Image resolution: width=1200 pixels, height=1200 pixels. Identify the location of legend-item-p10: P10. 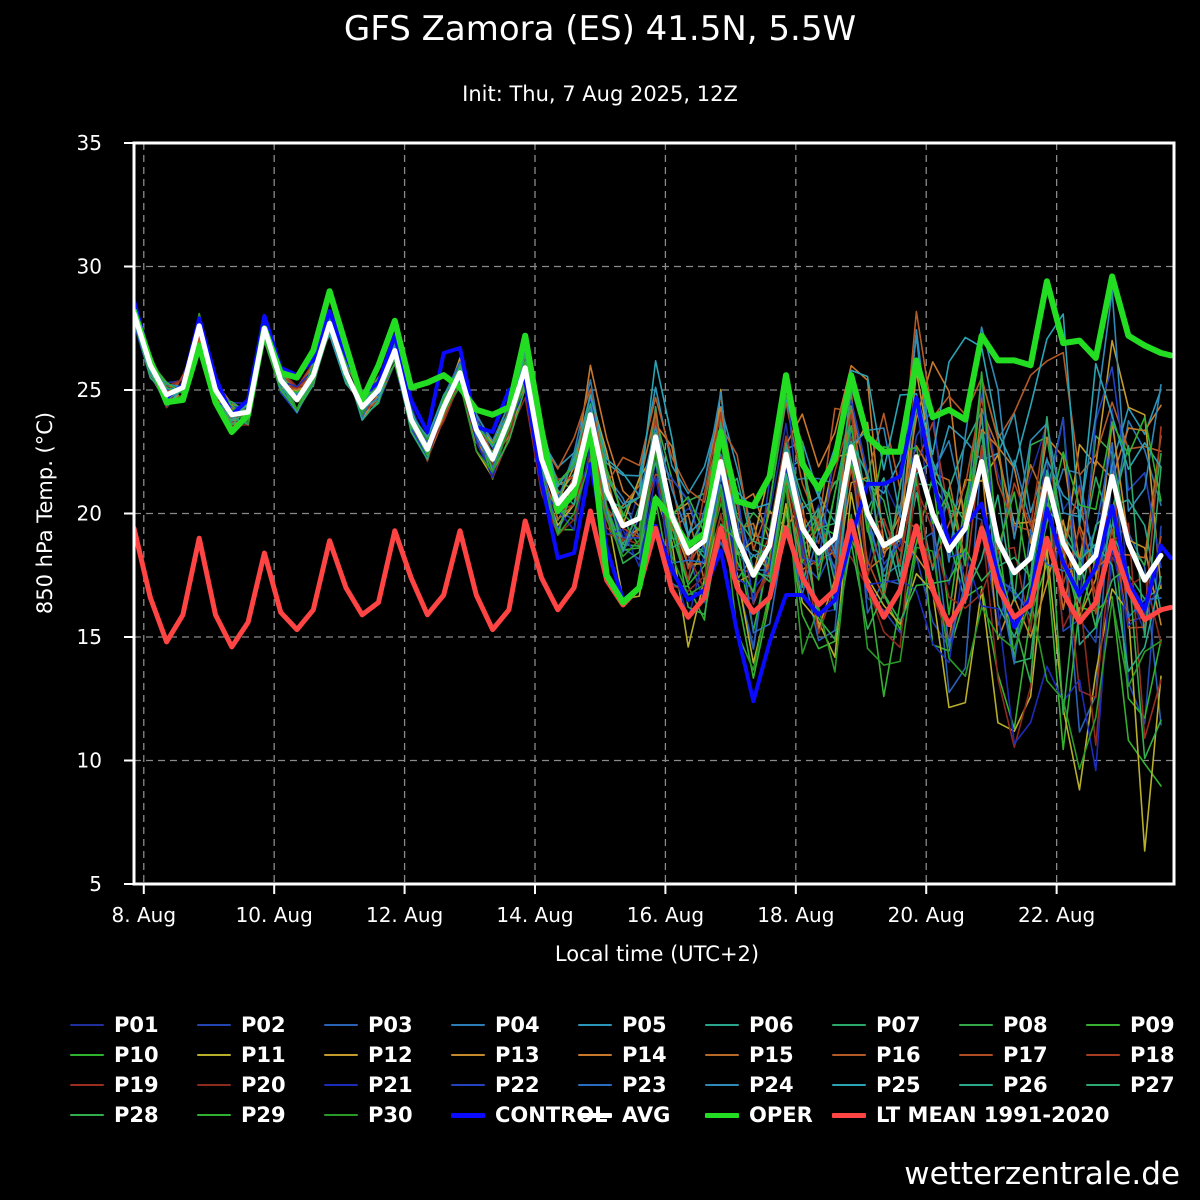
(114, 1055).